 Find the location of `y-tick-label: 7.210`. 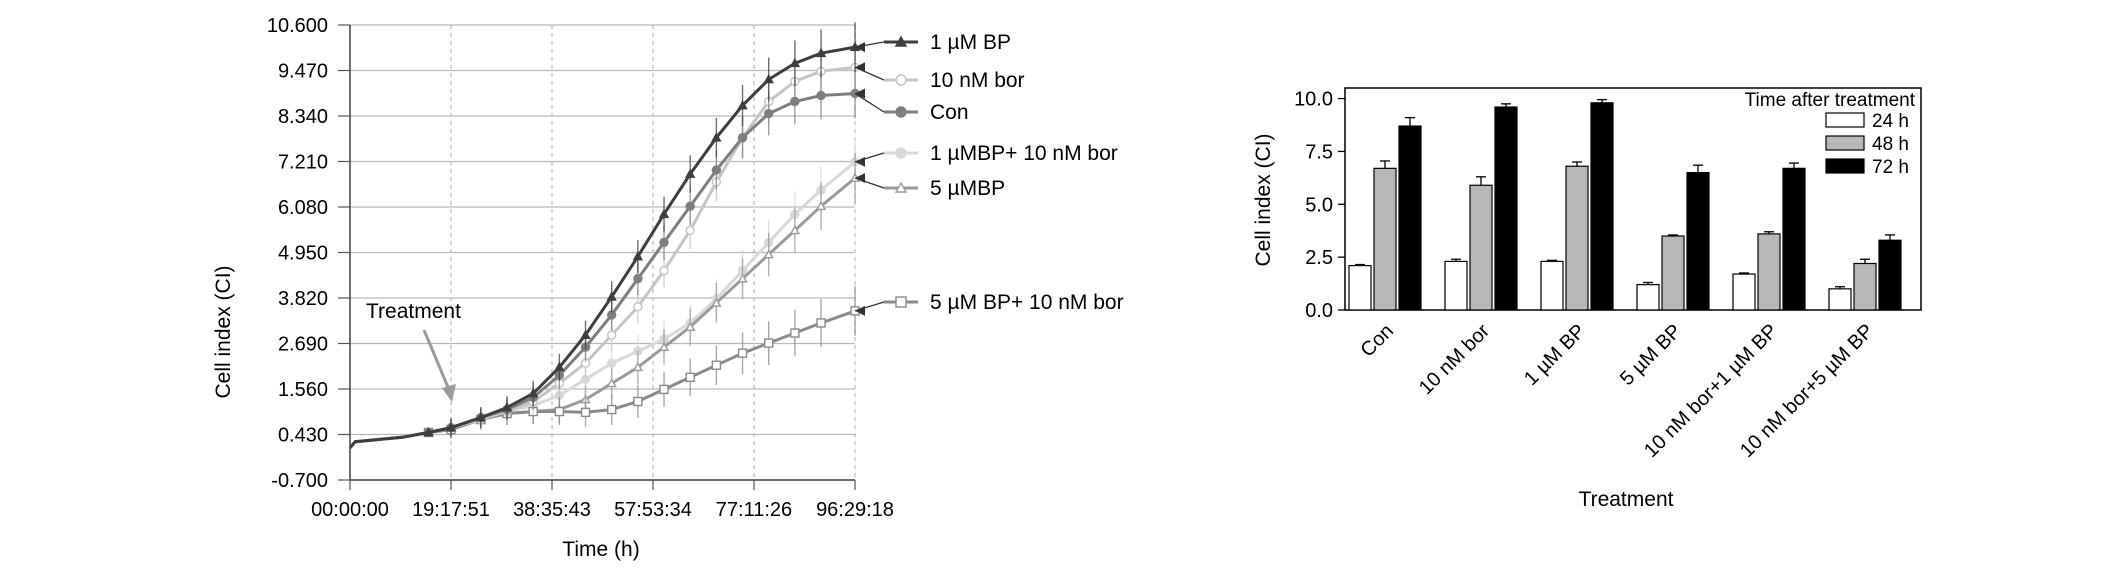

y-tick-label: 7.210 is located at coordinates (303, 163).